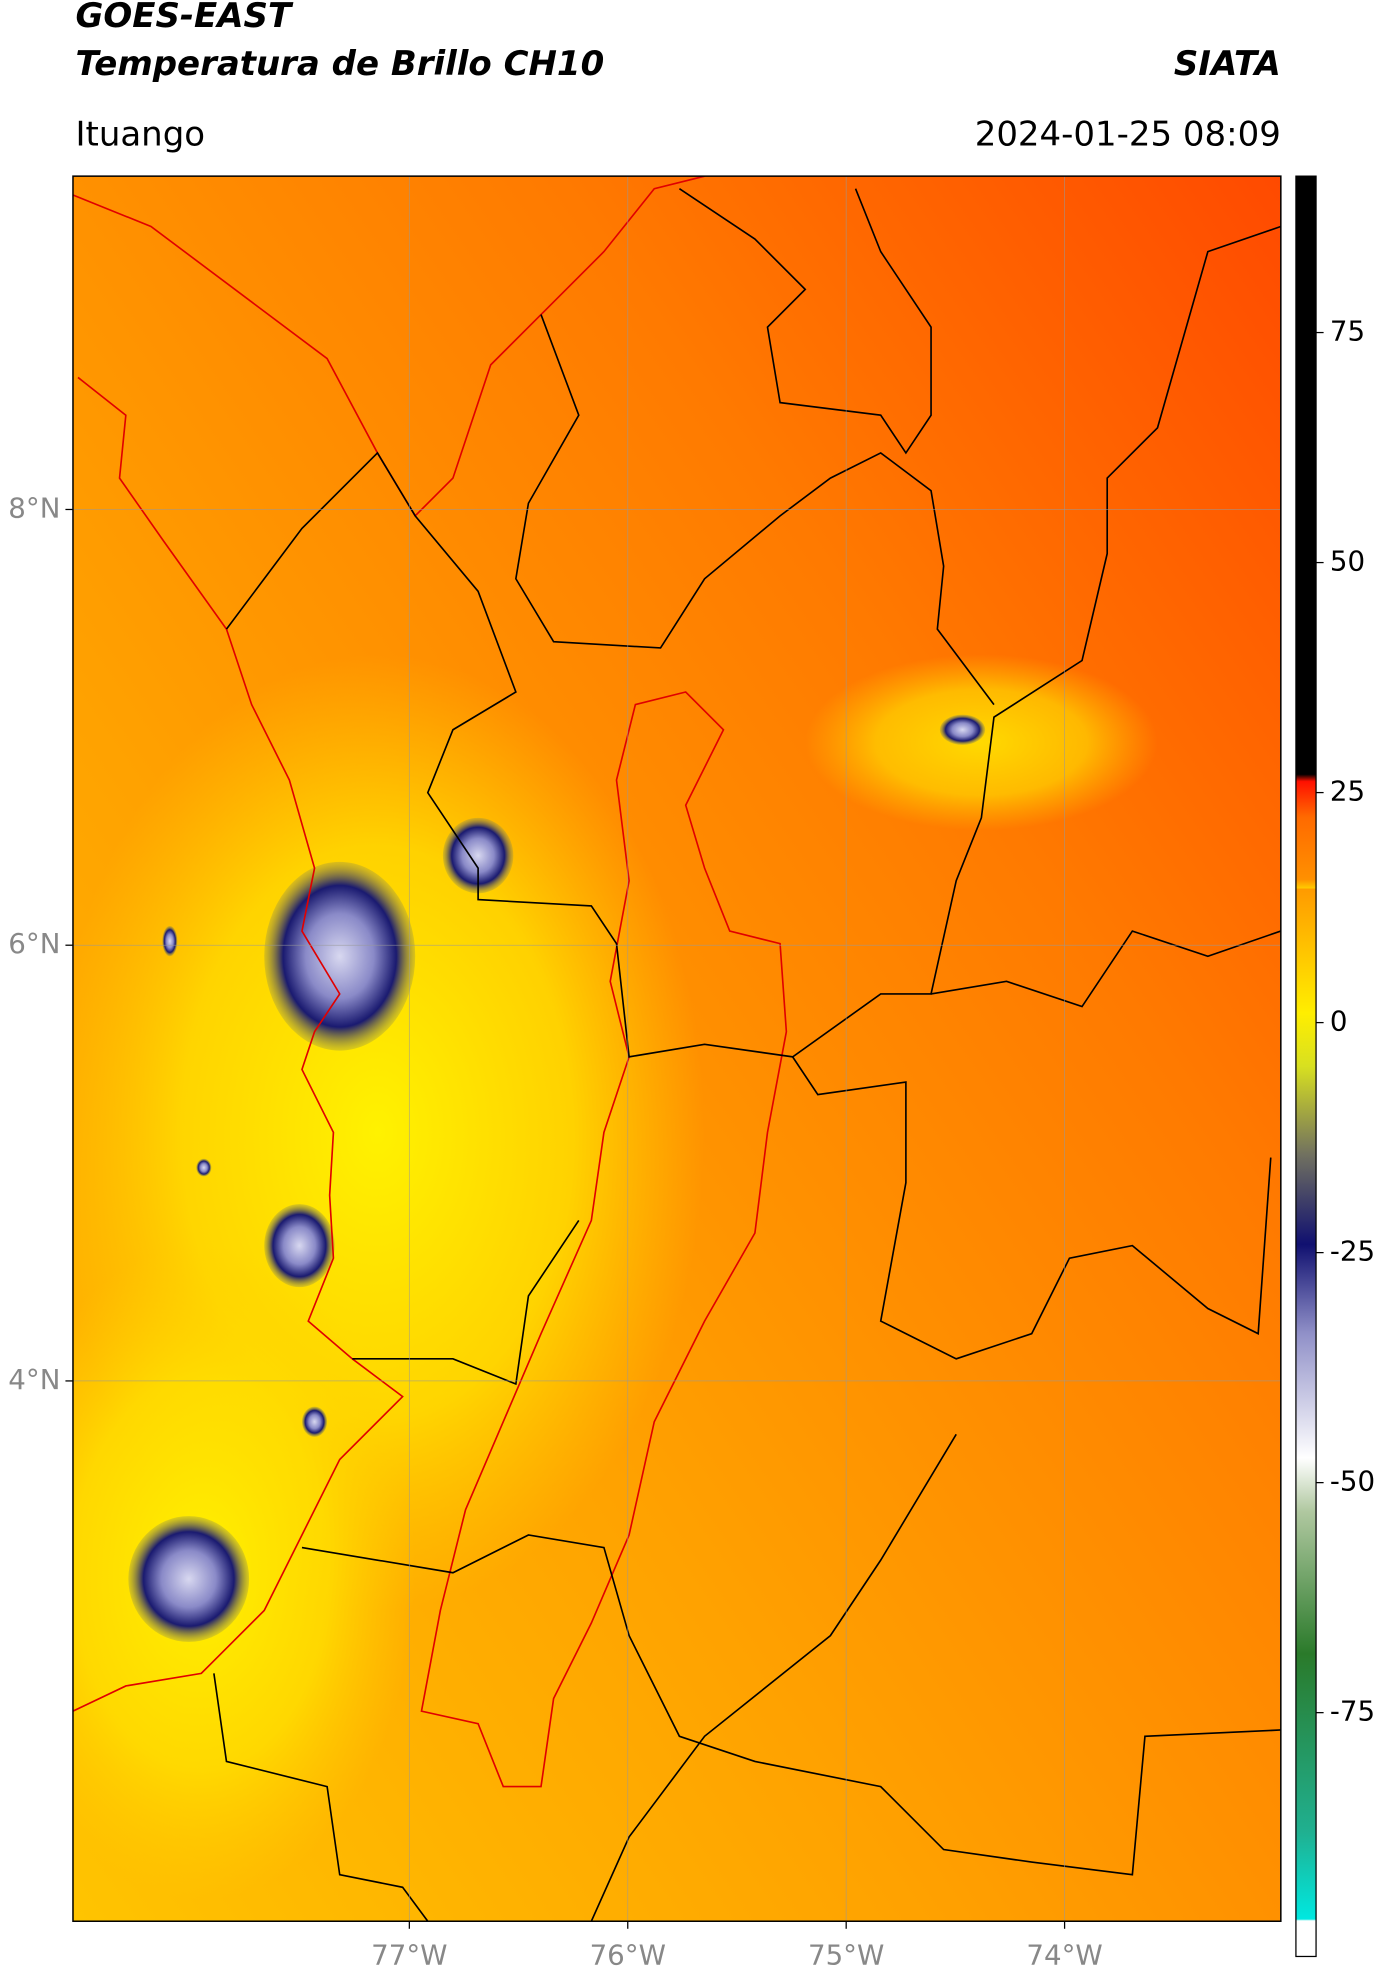 Image resolution: width=1384 pixels, height=1981 pixels. Describe the element at coordinates (1347, 561) in the screenshot. I see `colorbar-label: 50` at that location.